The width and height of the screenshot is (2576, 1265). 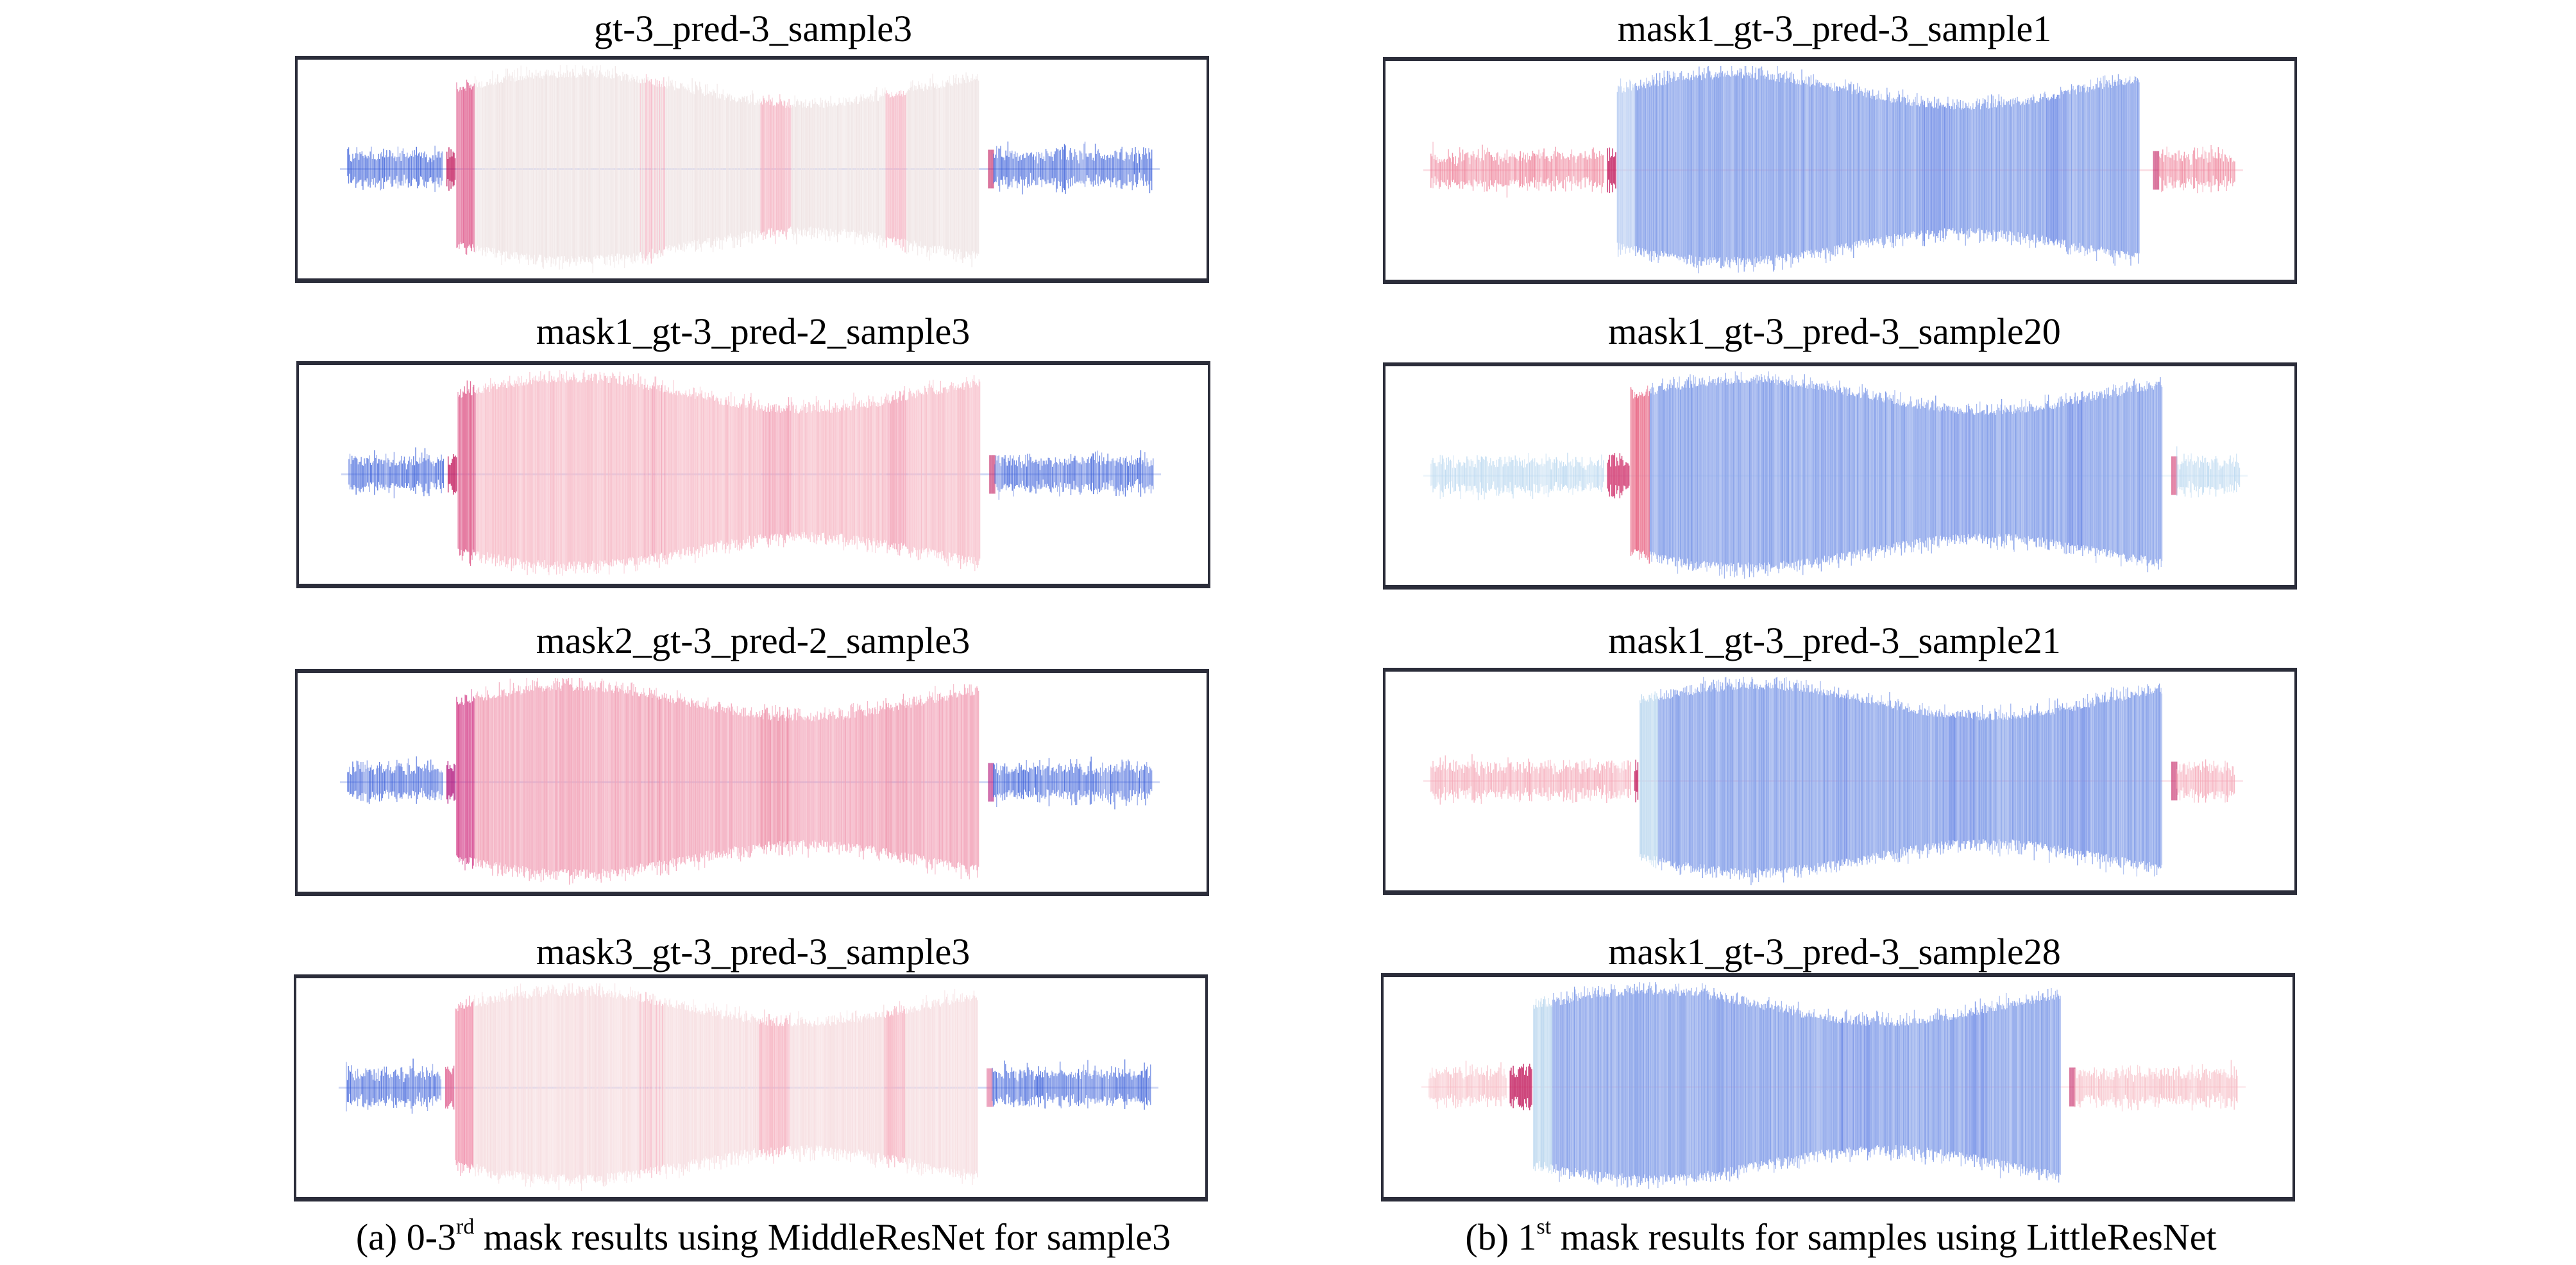 I want to click on panel-title: mask1_gt-3_pred-3_sample21, so click(x=1834, y=640).